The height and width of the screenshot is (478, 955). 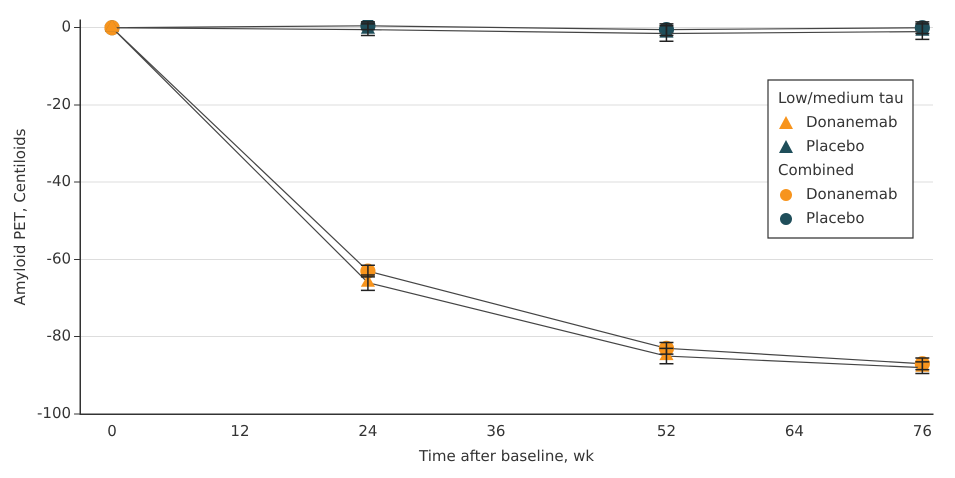 I want to click on y-axis-title: Amyloid PET, Centiloids, so click(x=19, y=217).